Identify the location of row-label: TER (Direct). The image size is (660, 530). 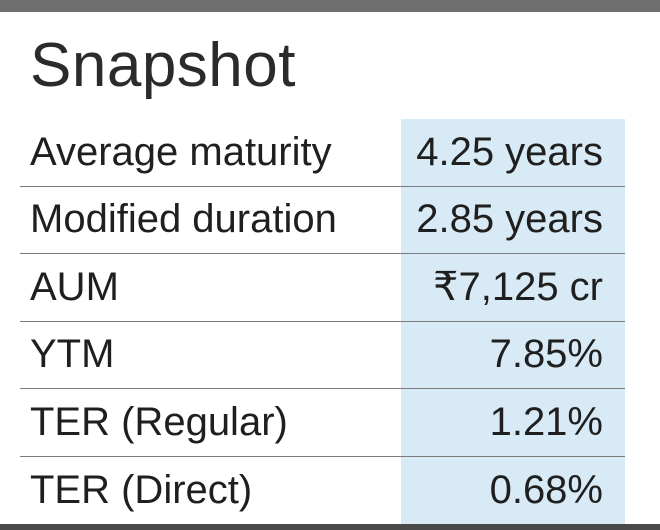
(141, 489).